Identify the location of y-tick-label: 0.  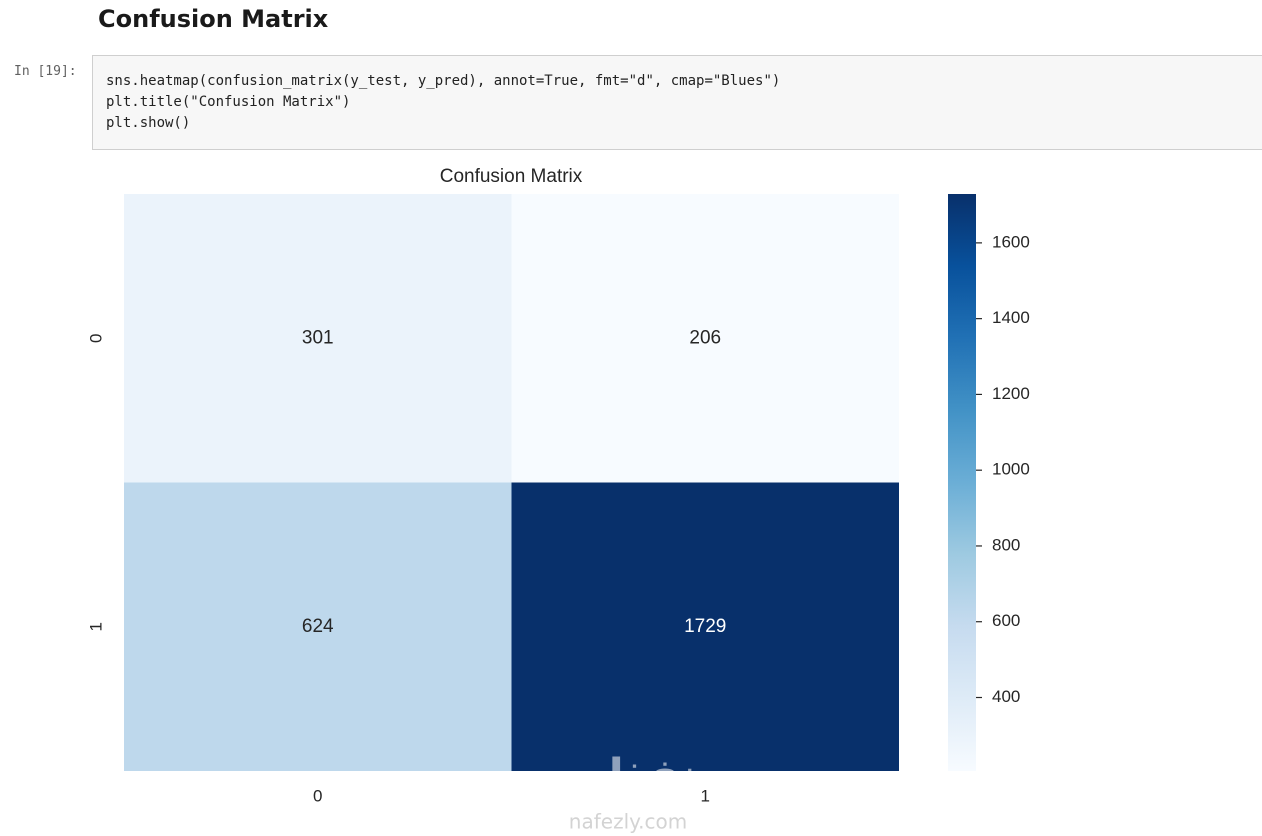
(95, 338).